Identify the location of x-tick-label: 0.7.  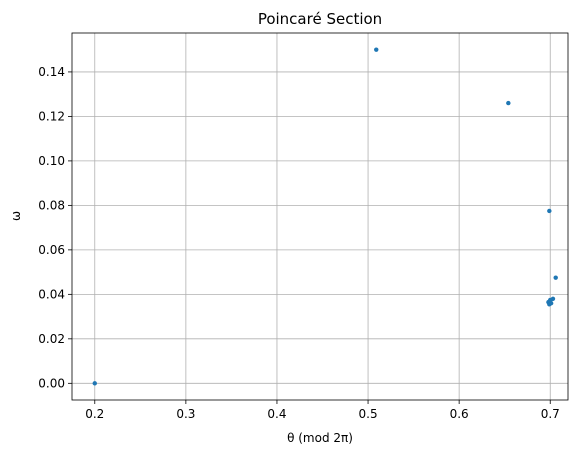
(550, 414).